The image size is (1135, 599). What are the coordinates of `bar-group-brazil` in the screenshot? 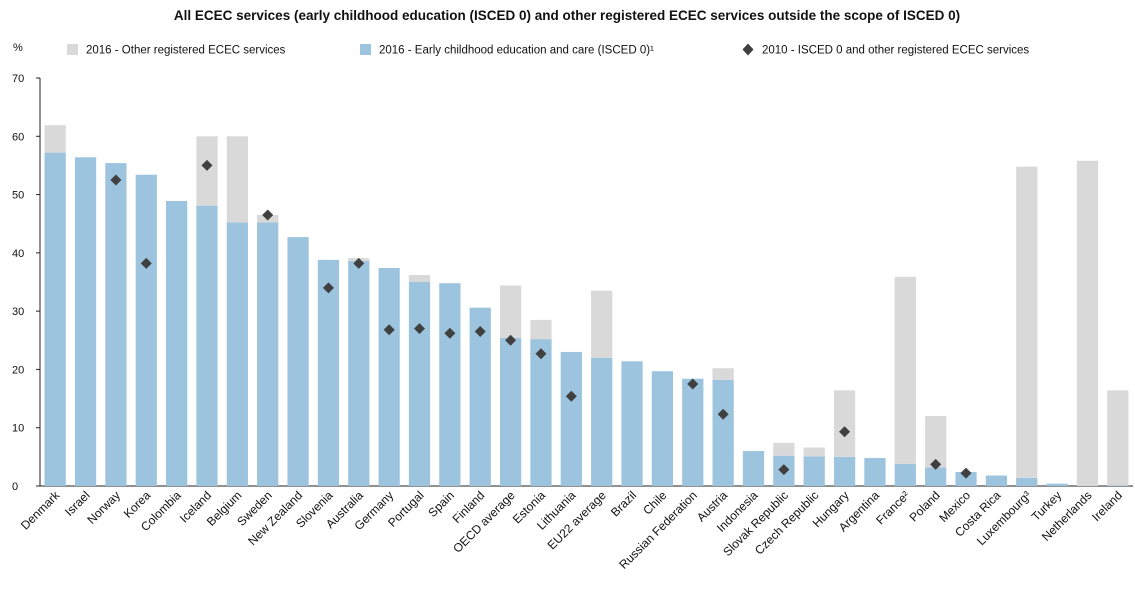 It's located at (632, 423).